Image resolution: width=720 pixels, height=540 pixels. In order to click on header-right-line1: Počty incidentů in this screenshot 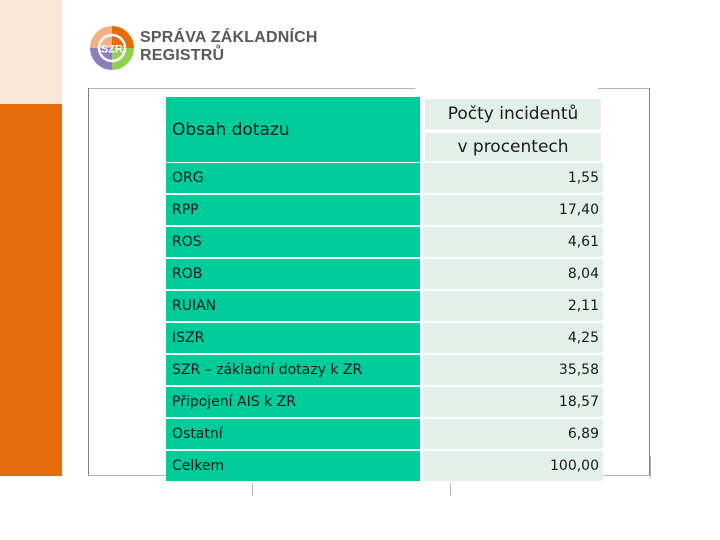, I will do `click(513, 114)`.